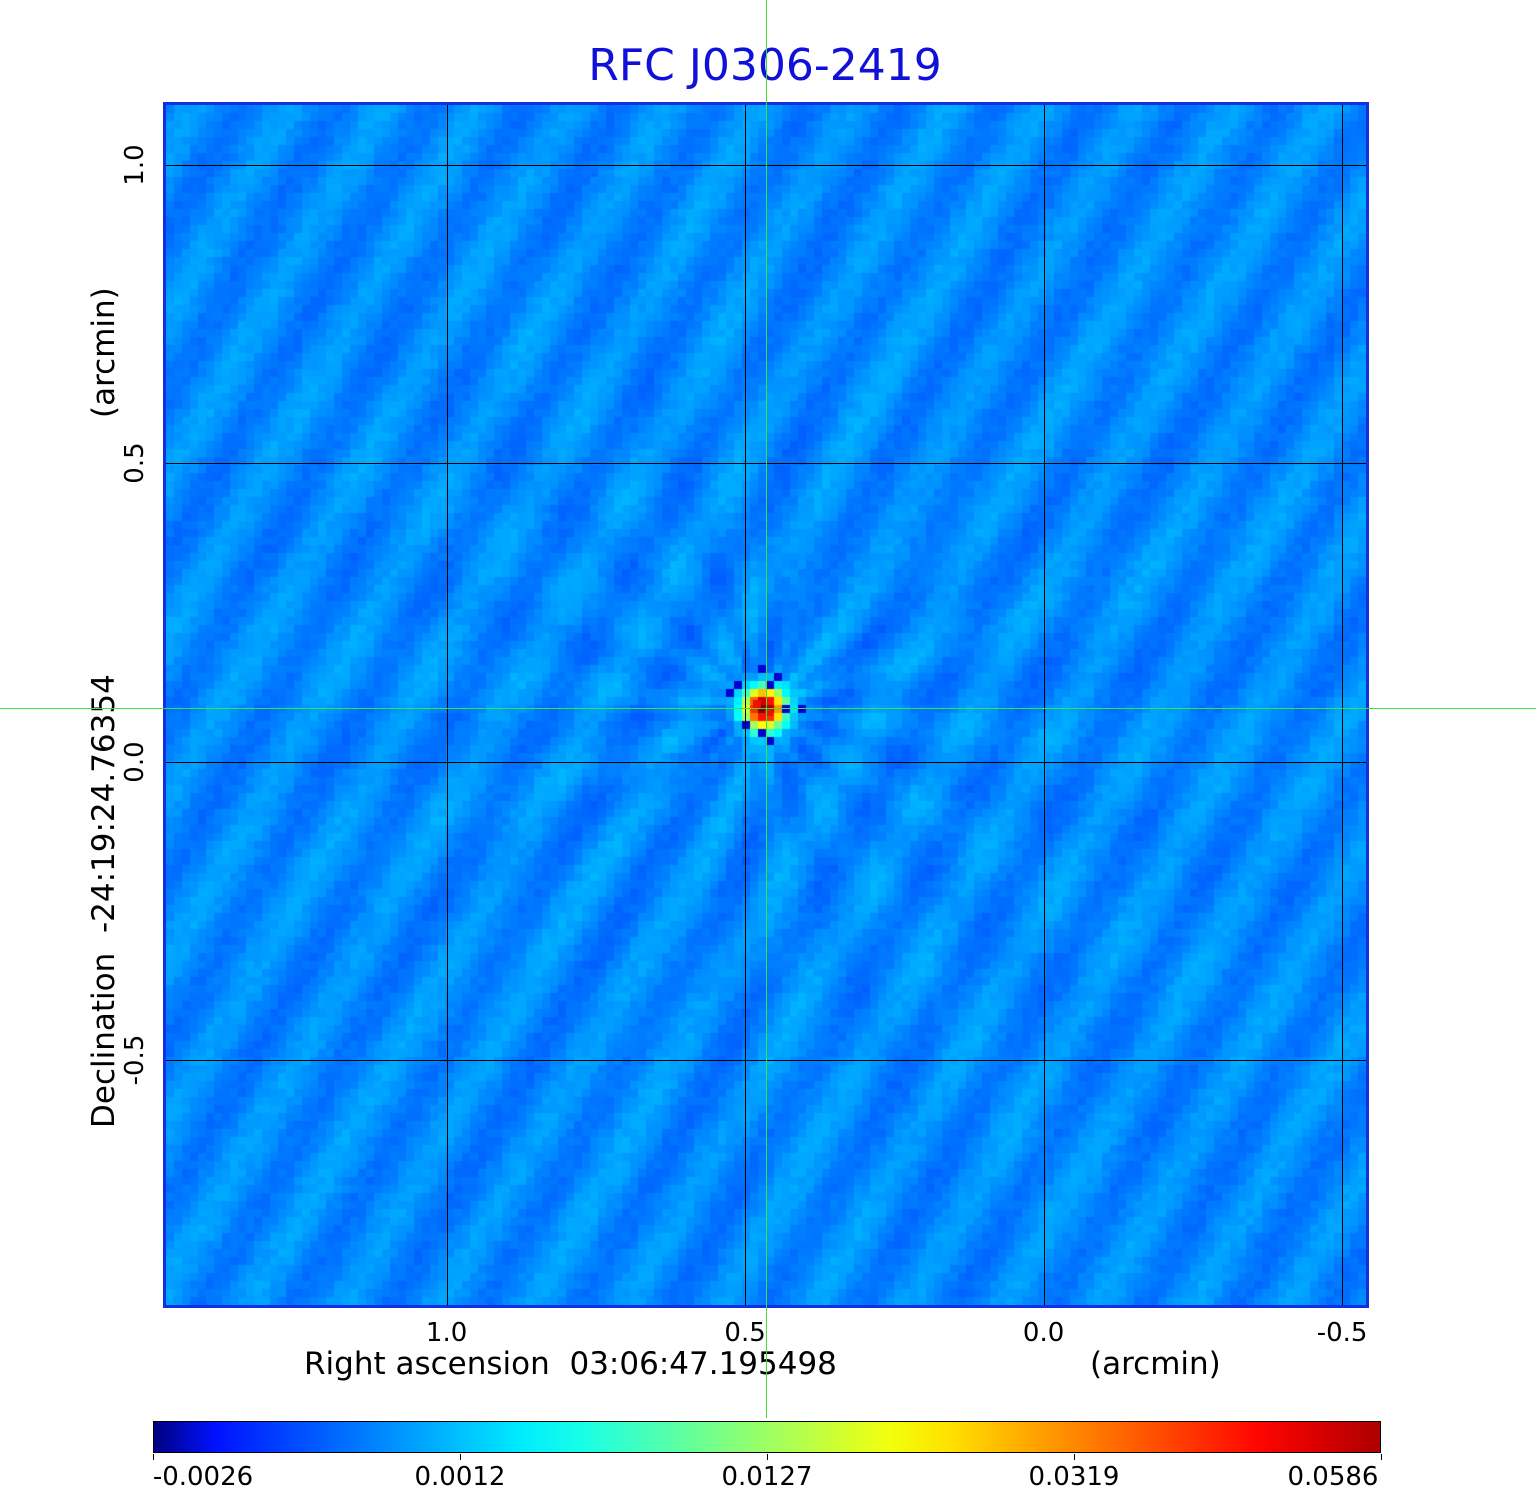 This screenshot has width=1536, height=1511. I want to click on x-tick-label: -0.5, so click(1342, 1333).